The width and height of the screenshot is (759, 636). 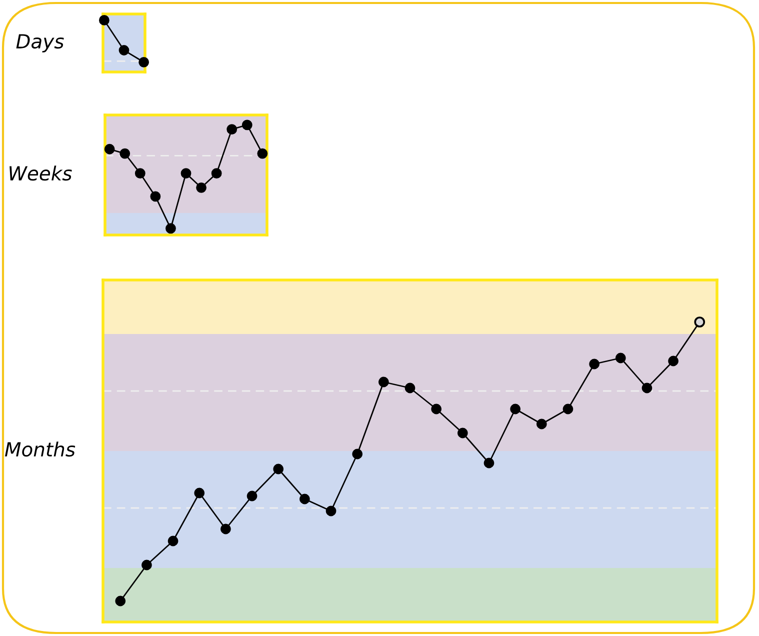 I want to click on y-axis-title: Weeks, so click(x=41, y=173).